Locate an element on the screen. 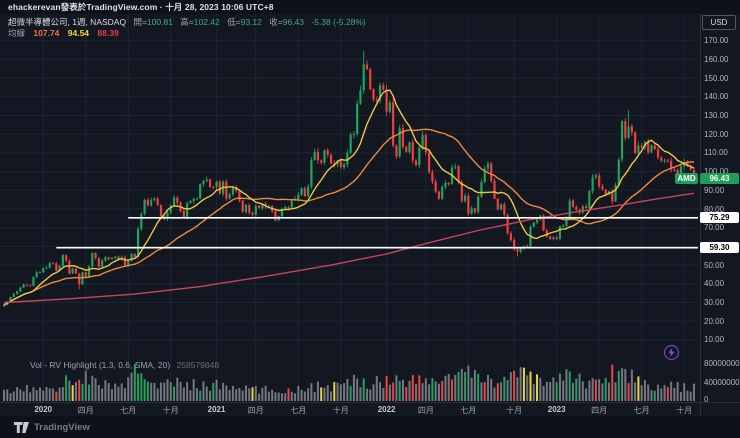  price-tick-label: 140.00 is located at coordinates (716, 97).